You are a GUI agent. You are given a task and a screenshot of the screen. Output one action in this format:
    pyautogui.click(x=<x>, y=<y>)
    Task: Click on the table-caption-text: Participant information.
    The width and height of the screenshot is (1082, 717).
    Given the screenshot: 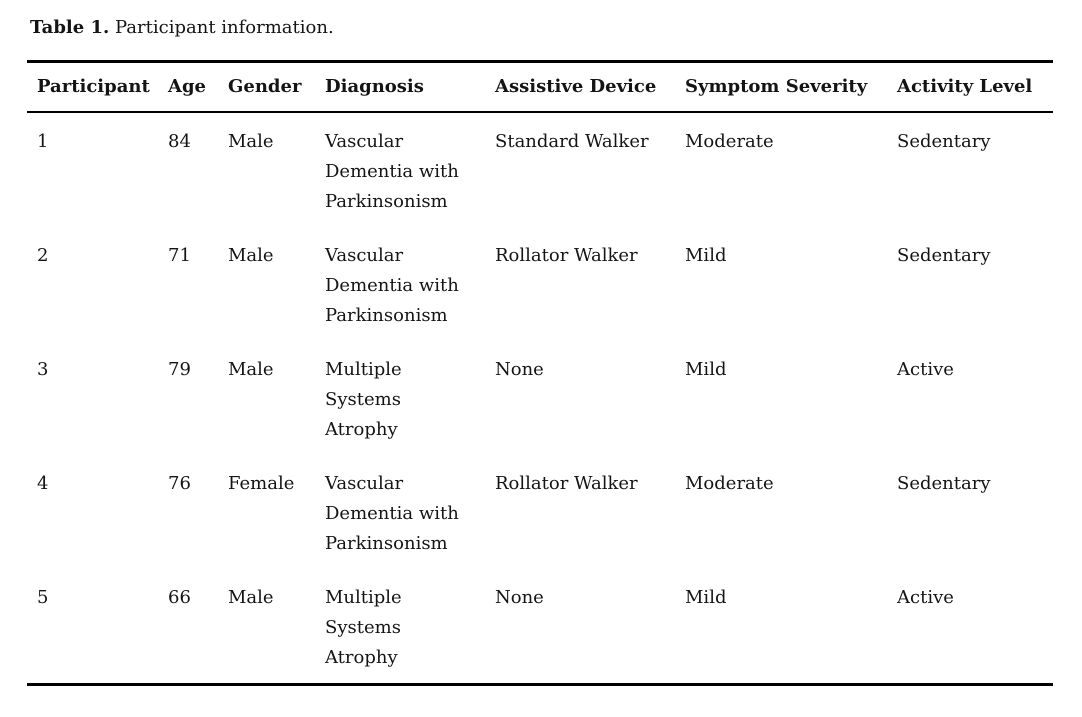 What is the action you would take?
    pyautogui.click(x=221, y=27)
    